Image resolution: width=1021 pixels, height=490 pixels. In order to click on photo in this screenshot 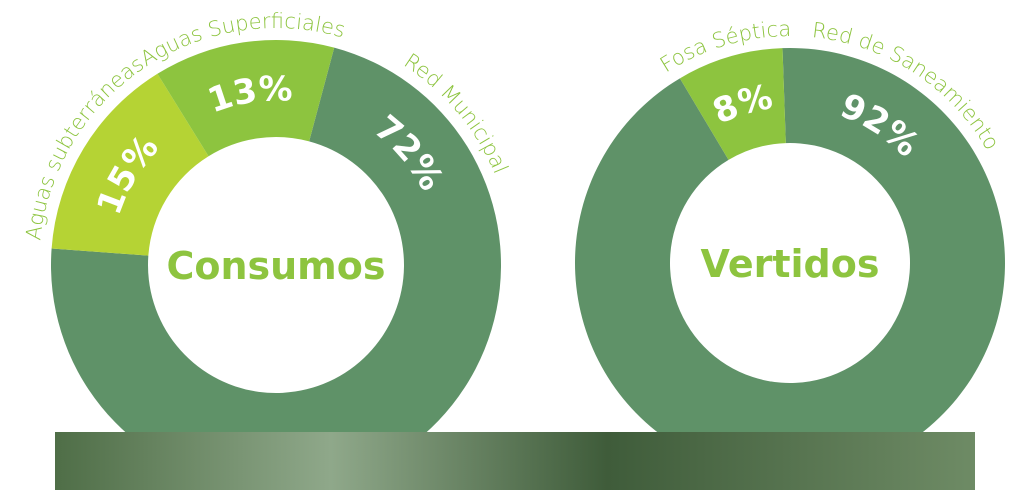, I will do `click(515, 461)`.